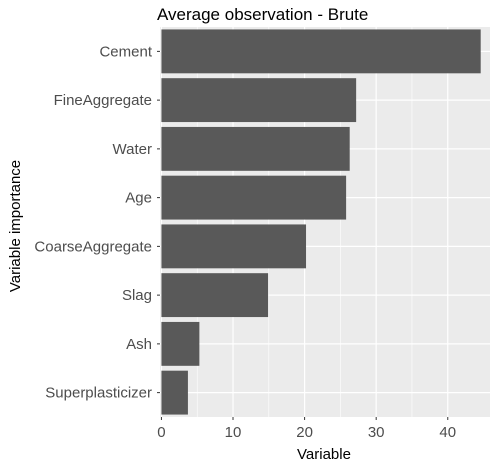 The width and height of the screenshot is (499, 466). What do you see at coordinates (137, 295) in the screenshot?
I see `y-tick-label: Slag` at bounding box center [137, 295].